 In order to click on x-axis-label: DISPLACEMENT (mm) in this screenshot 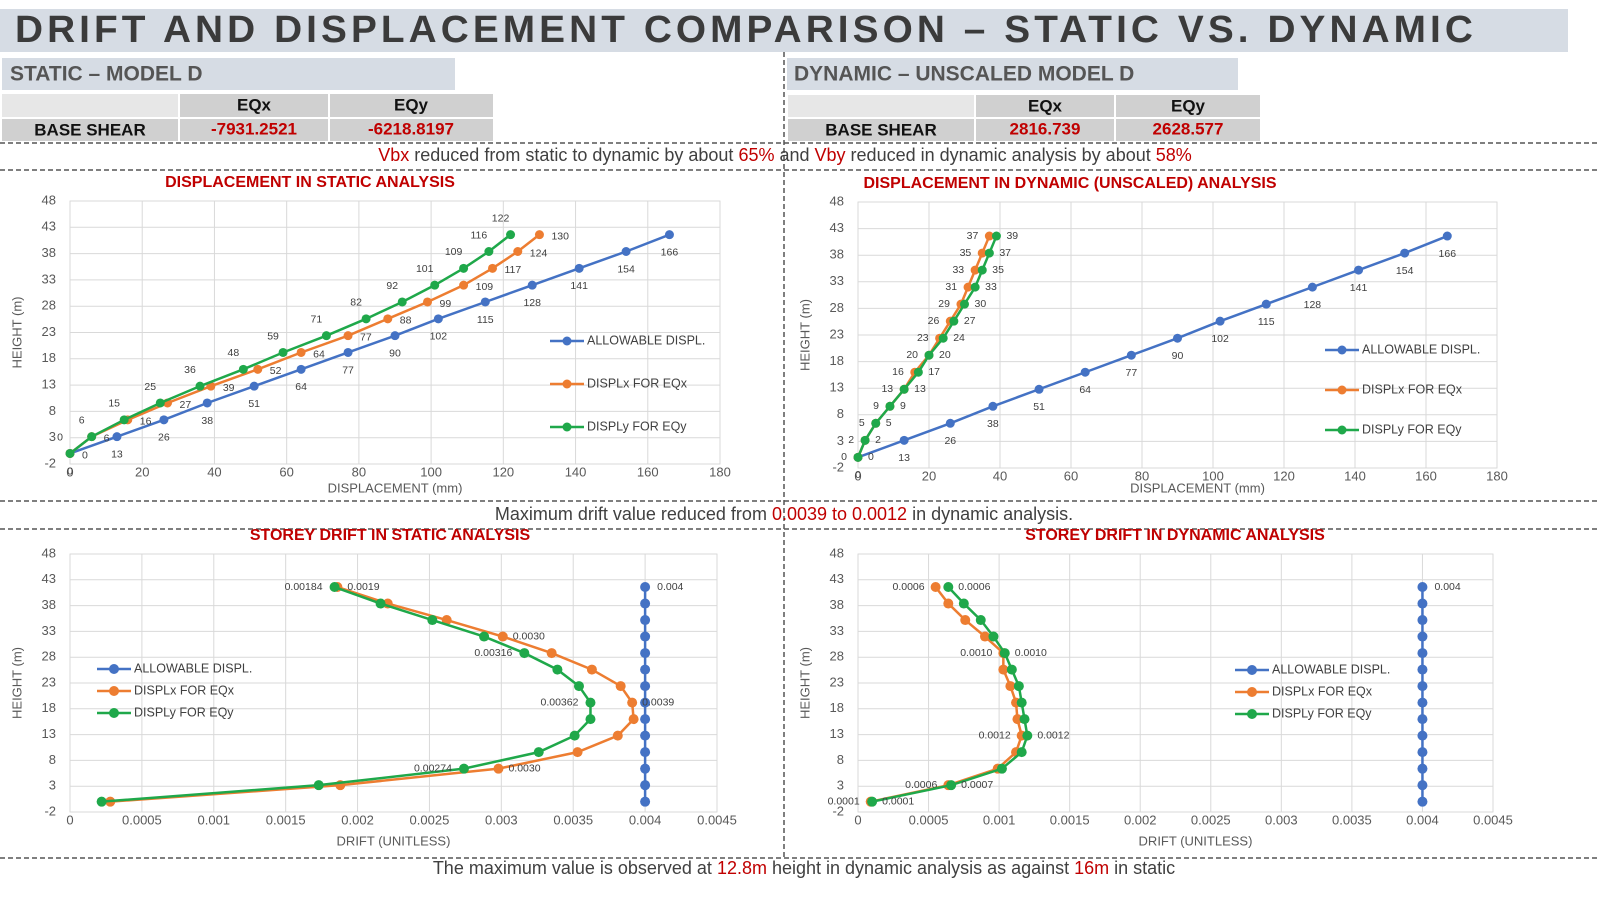, I will do `click(395, 487)`.